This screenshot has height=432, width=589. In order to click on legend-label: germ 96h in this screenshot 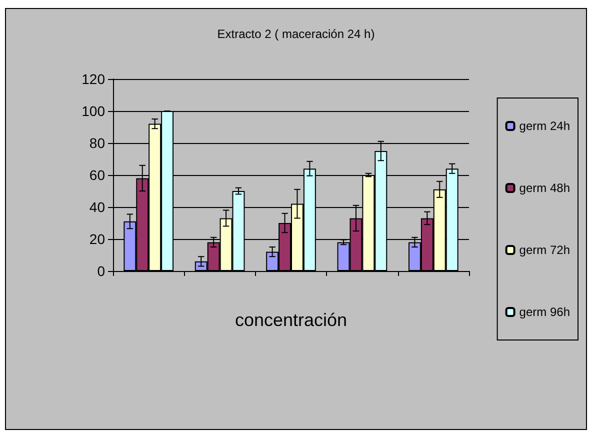, I will do `click(544, 312)`.